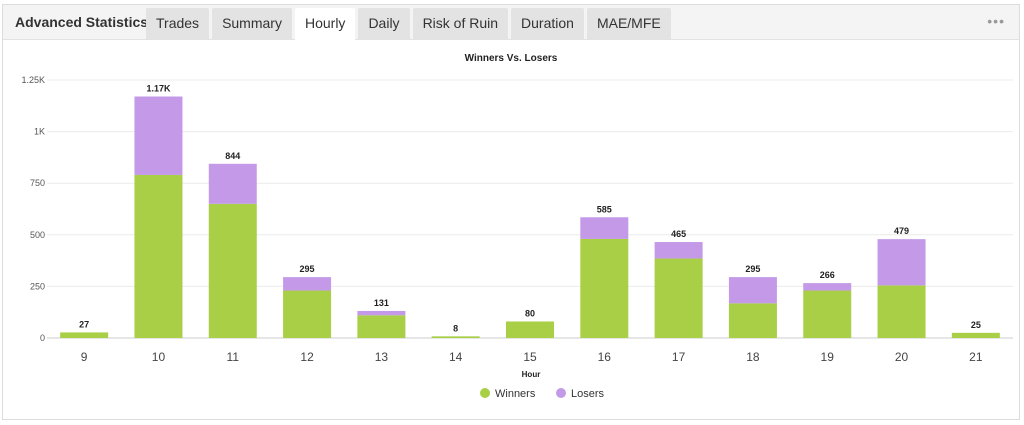 This screenshot has width=1024, height=425. What do you see at coordinates (542, 394) in the screenshot?
I see `legend: Winners Losers` at bounding box center [542, 394].